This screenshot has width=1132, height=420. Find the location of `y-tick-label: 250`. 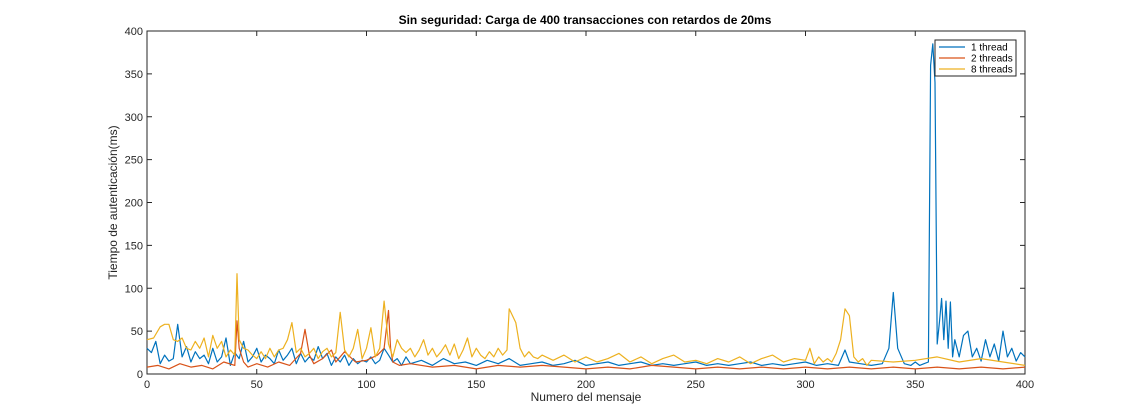

y-tick-label: 250 is located at coordinates (134, 161).